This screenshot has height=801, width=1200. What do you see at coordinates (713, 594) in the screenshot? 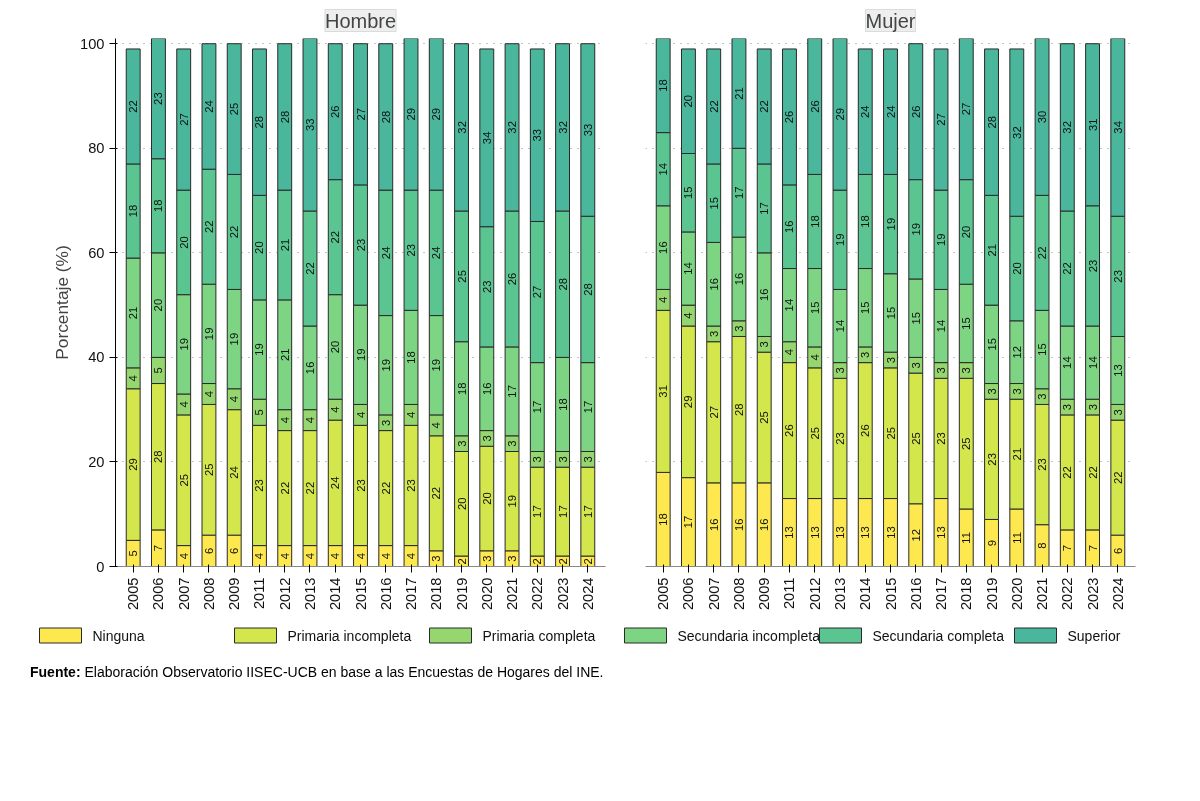
I see `x-tick-label: 2007` at bounding box center [713, 594].